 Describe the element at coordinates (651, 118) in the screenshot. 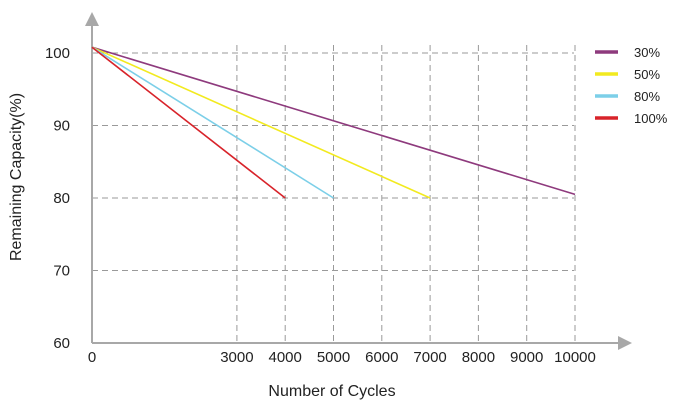

I see `legend-label: 100%` at that location.